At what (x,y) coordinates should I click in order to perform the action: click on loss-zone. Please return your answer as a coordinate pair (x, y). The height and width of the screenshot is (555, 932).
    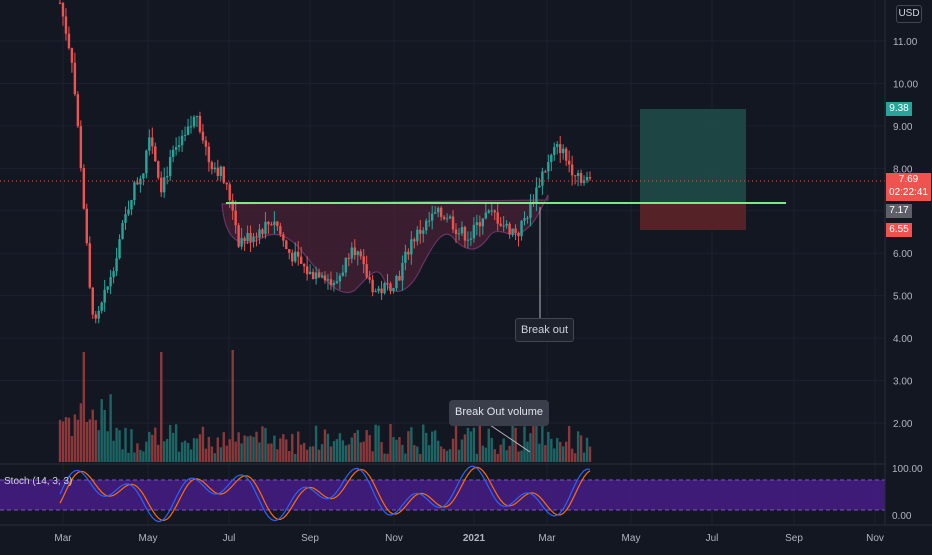
    Looking at the image, I should click on (693, 216).